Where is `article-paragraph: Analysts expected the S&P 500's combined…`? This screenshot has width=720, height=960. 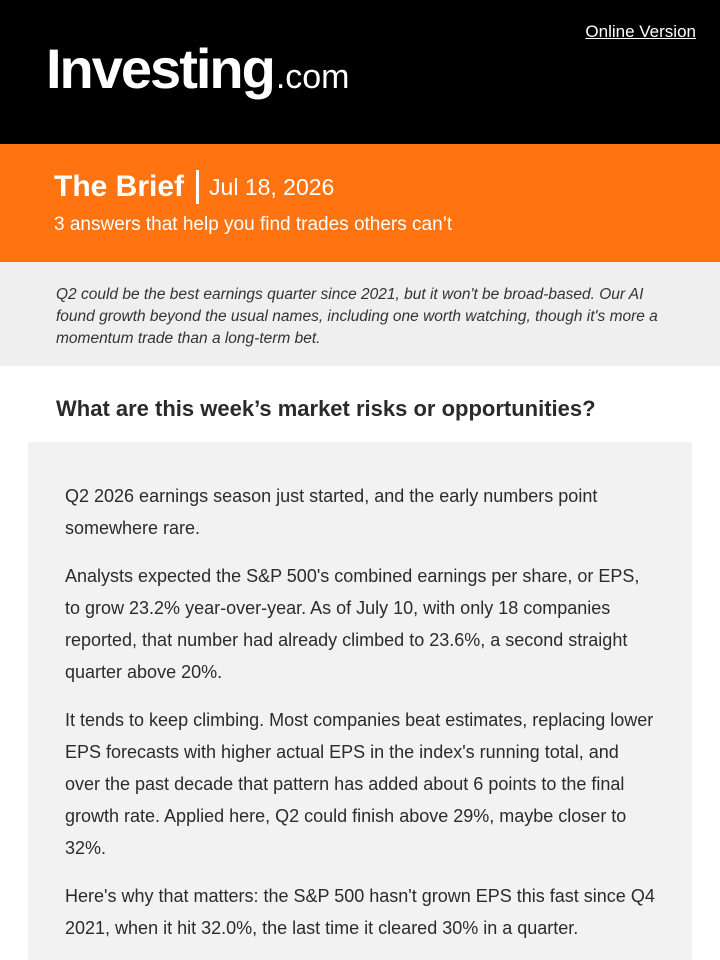 article-paragraph: Analysts expected the S&P 500's combined… is located at coordinates (352, 624).